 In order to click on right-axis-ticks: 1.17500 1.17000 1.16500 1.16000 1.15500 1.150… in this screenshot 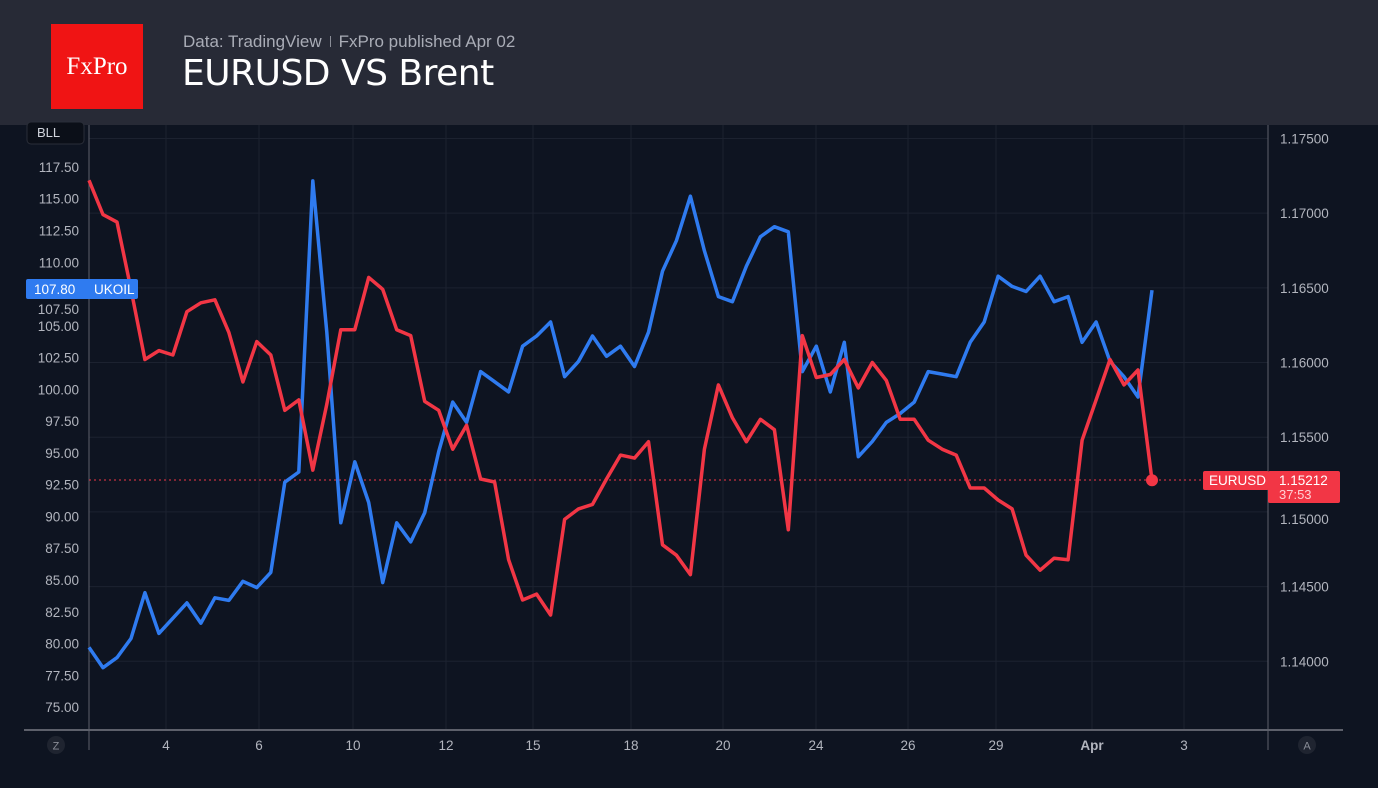, I will do `click(1304, 400)`.